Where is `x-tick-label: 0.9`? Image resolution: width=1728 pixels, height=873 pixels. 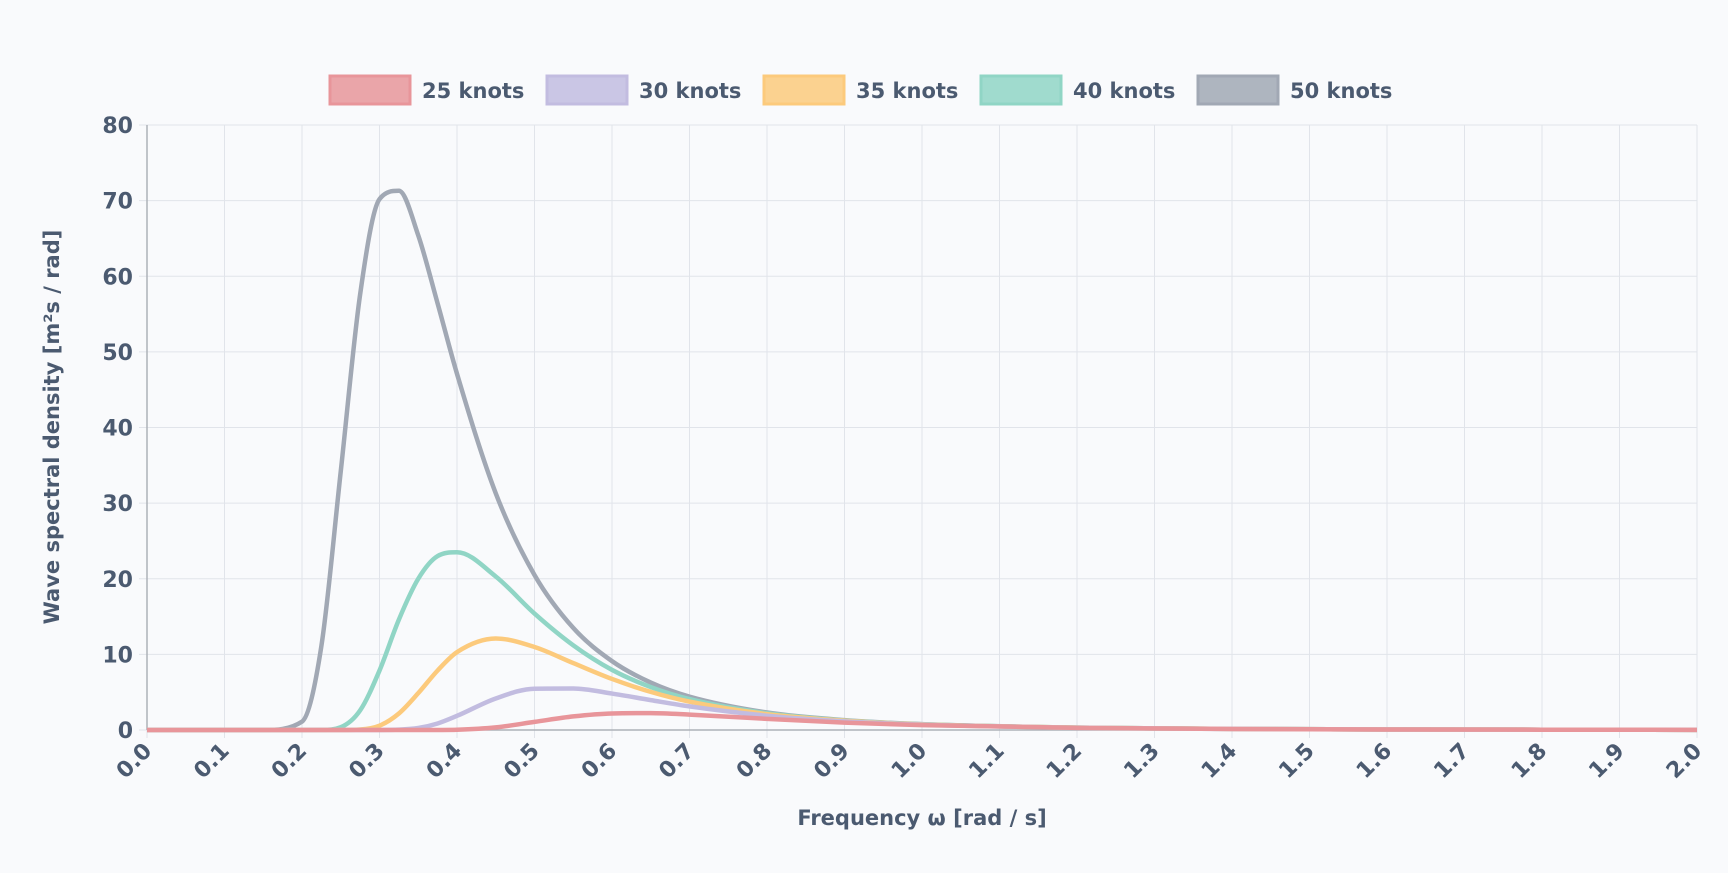 x-tick-label: 0.9 is located at coordinates (831, 761).